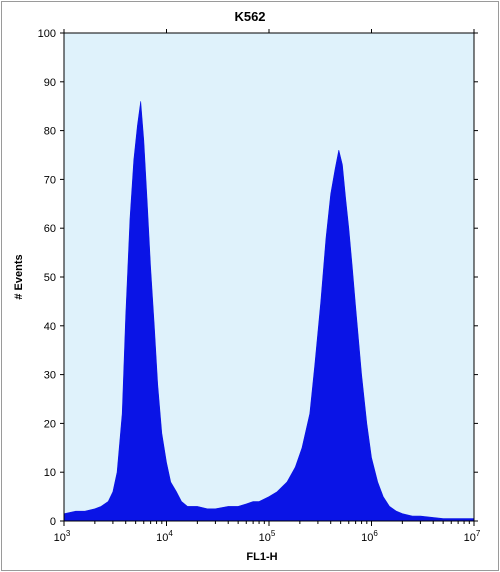 Image resolution: width=500 pixels, height=572 pixels. I want to click on y-tick-label: 20, so click(50, 424).